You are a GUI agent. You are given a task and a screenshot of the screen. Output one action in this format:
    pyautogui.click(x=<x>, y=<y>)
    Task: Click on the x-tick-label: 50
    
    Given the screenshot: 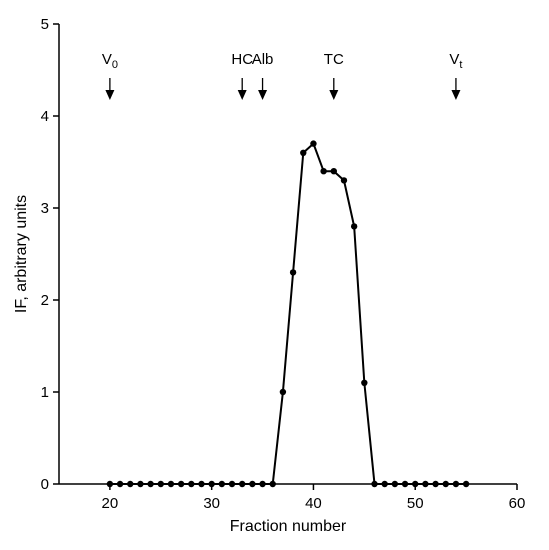 What is the action you would take?
    pyautogui.click(x=415, y=503)
    